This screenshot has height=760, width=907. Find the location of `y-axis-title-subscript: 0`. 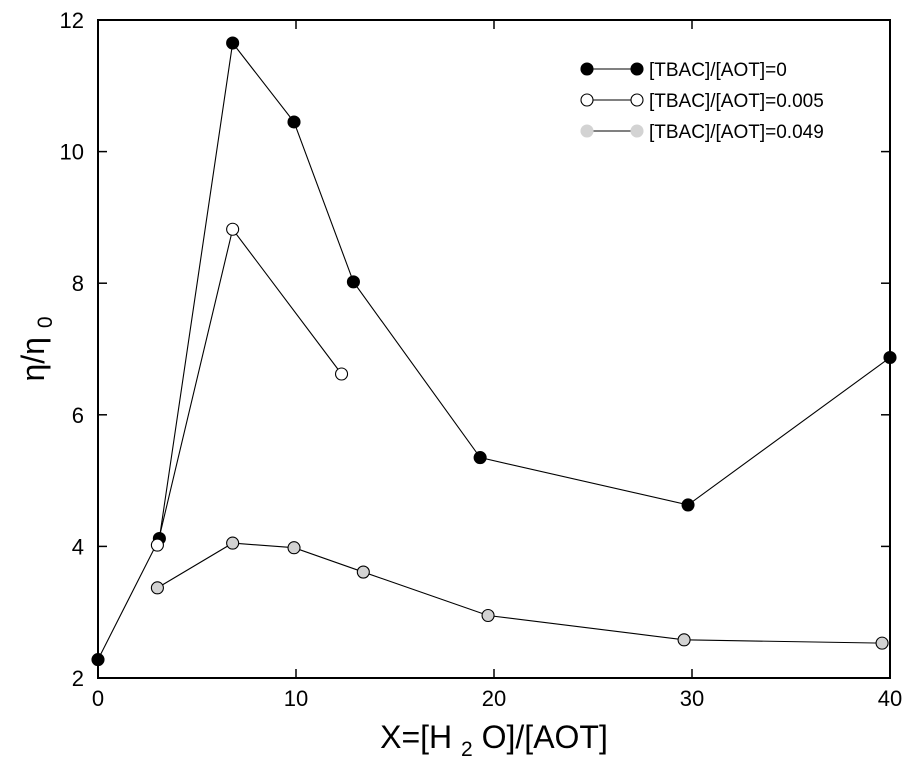

y-axis-title-subscript: 0 is located at coordinates (45, 322).